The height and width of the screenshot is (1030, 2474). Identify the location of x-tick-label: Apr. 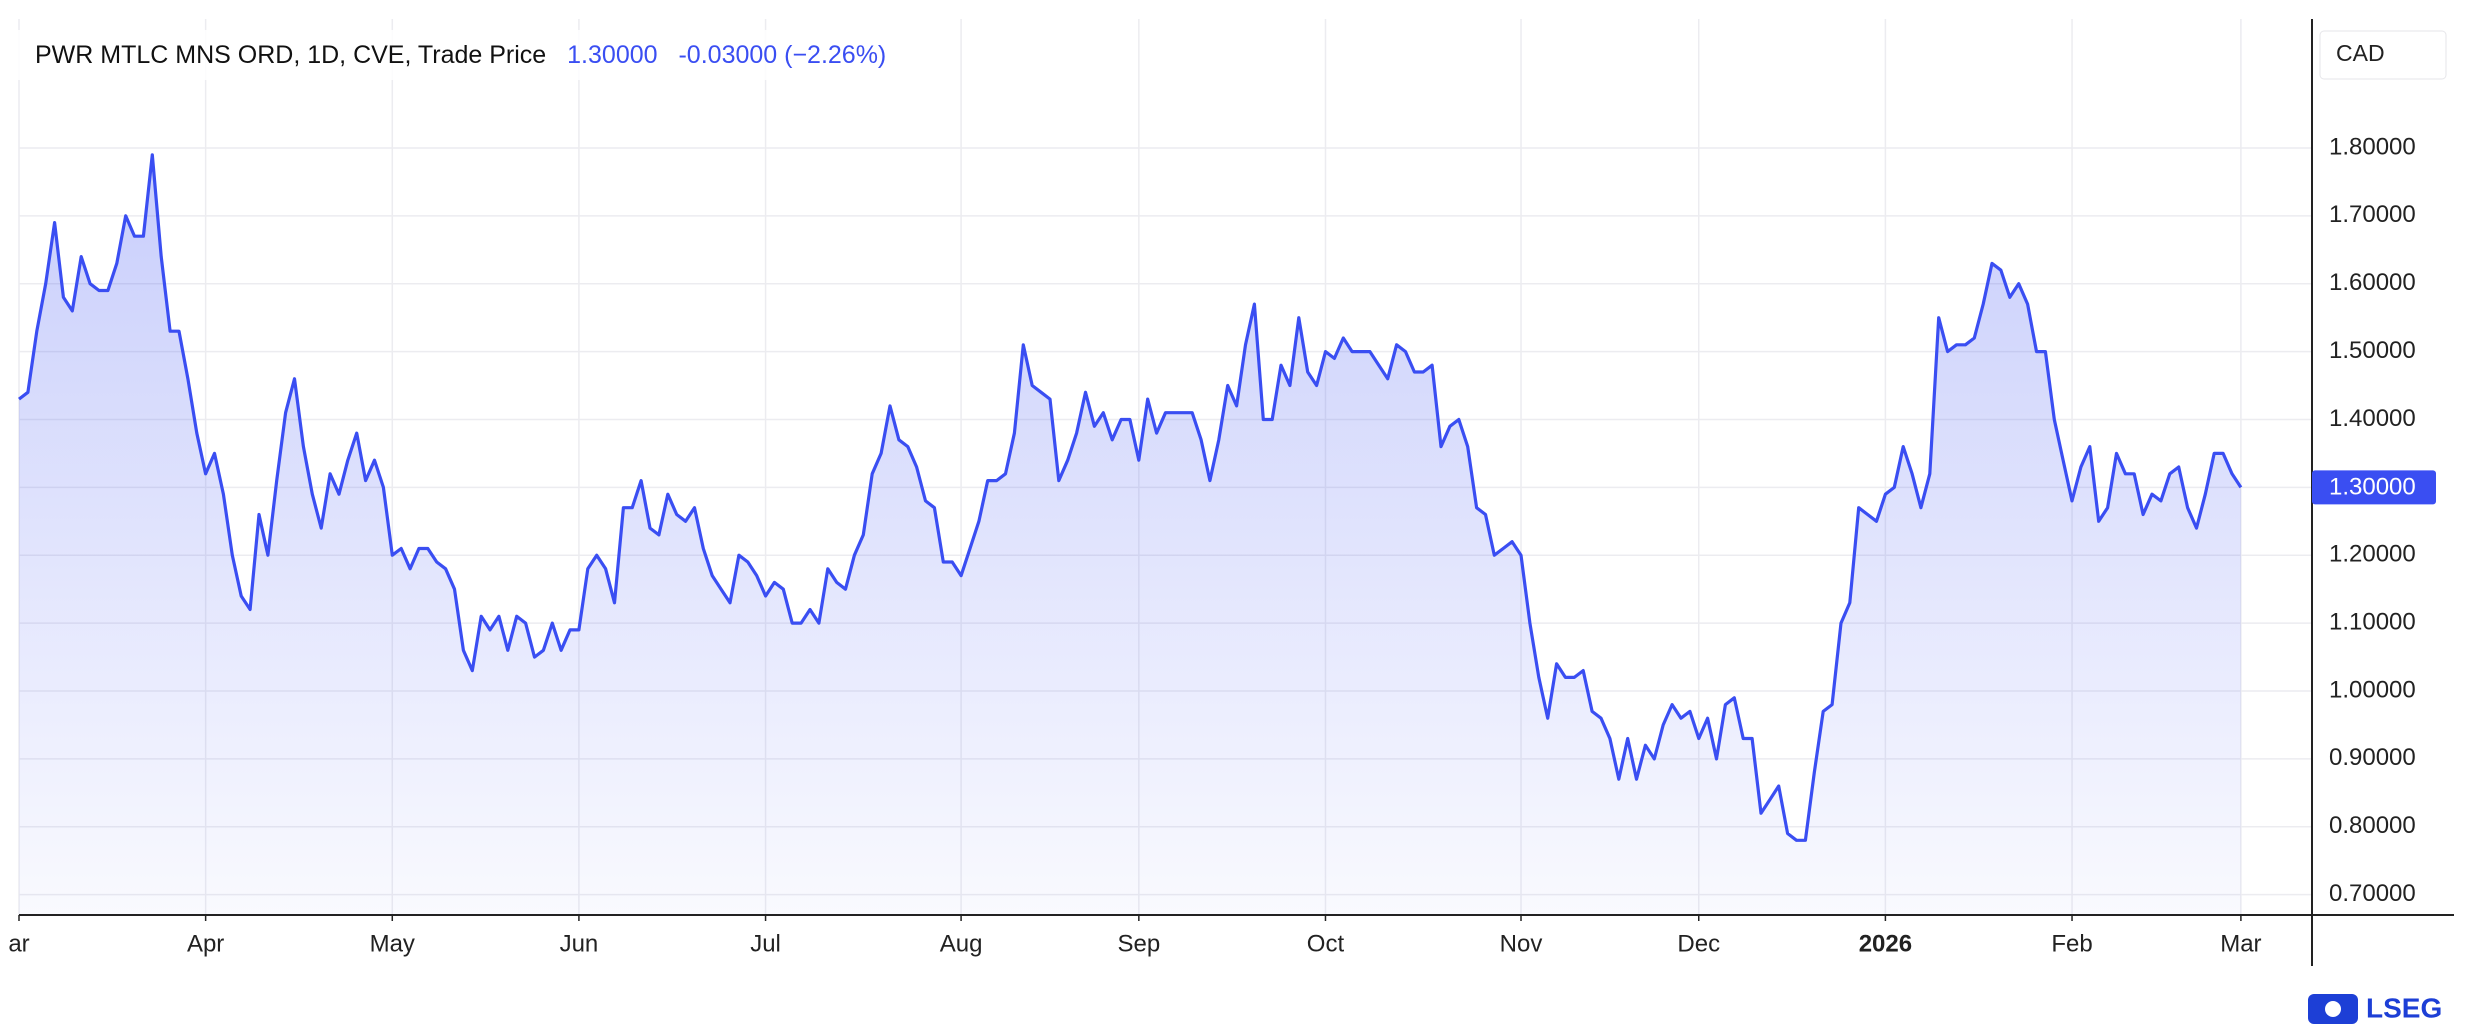
(205, 943).